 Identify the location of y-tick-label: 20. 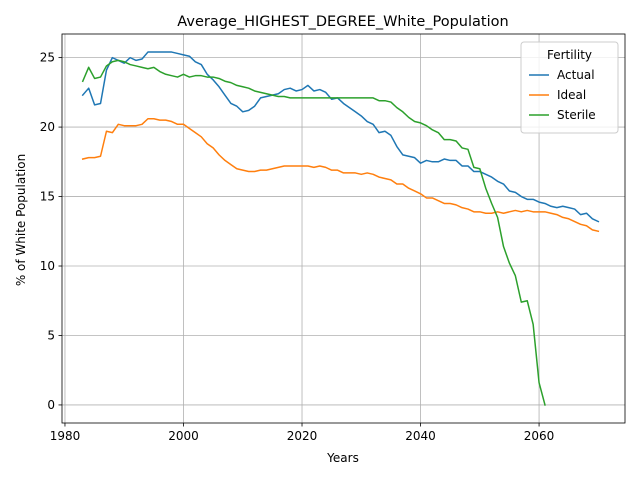
(47, 127).